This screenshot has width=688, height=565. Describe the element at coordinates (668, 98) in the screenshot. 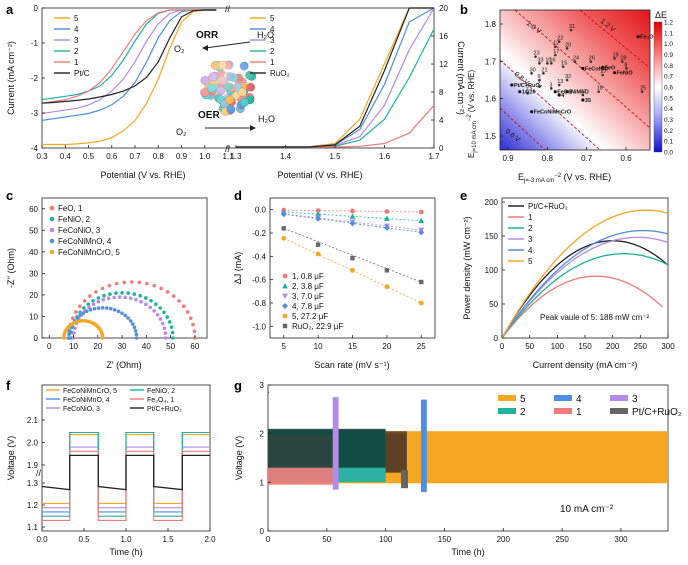

I see `colorbar-tick-label: 0.5` at that location.